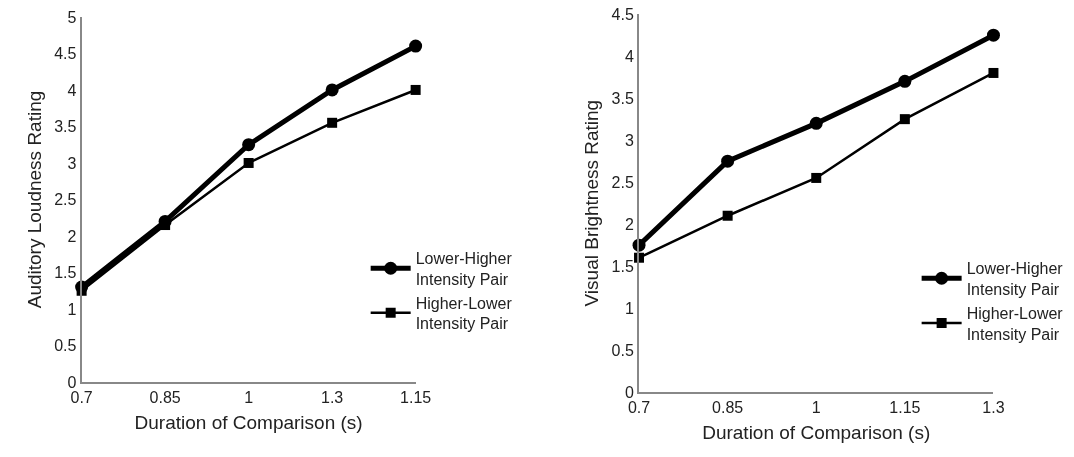  What do you see at coordinates (72, 17) in the screenshot?
I see `y-tick-label: 5` at bounding box center [72, 17].